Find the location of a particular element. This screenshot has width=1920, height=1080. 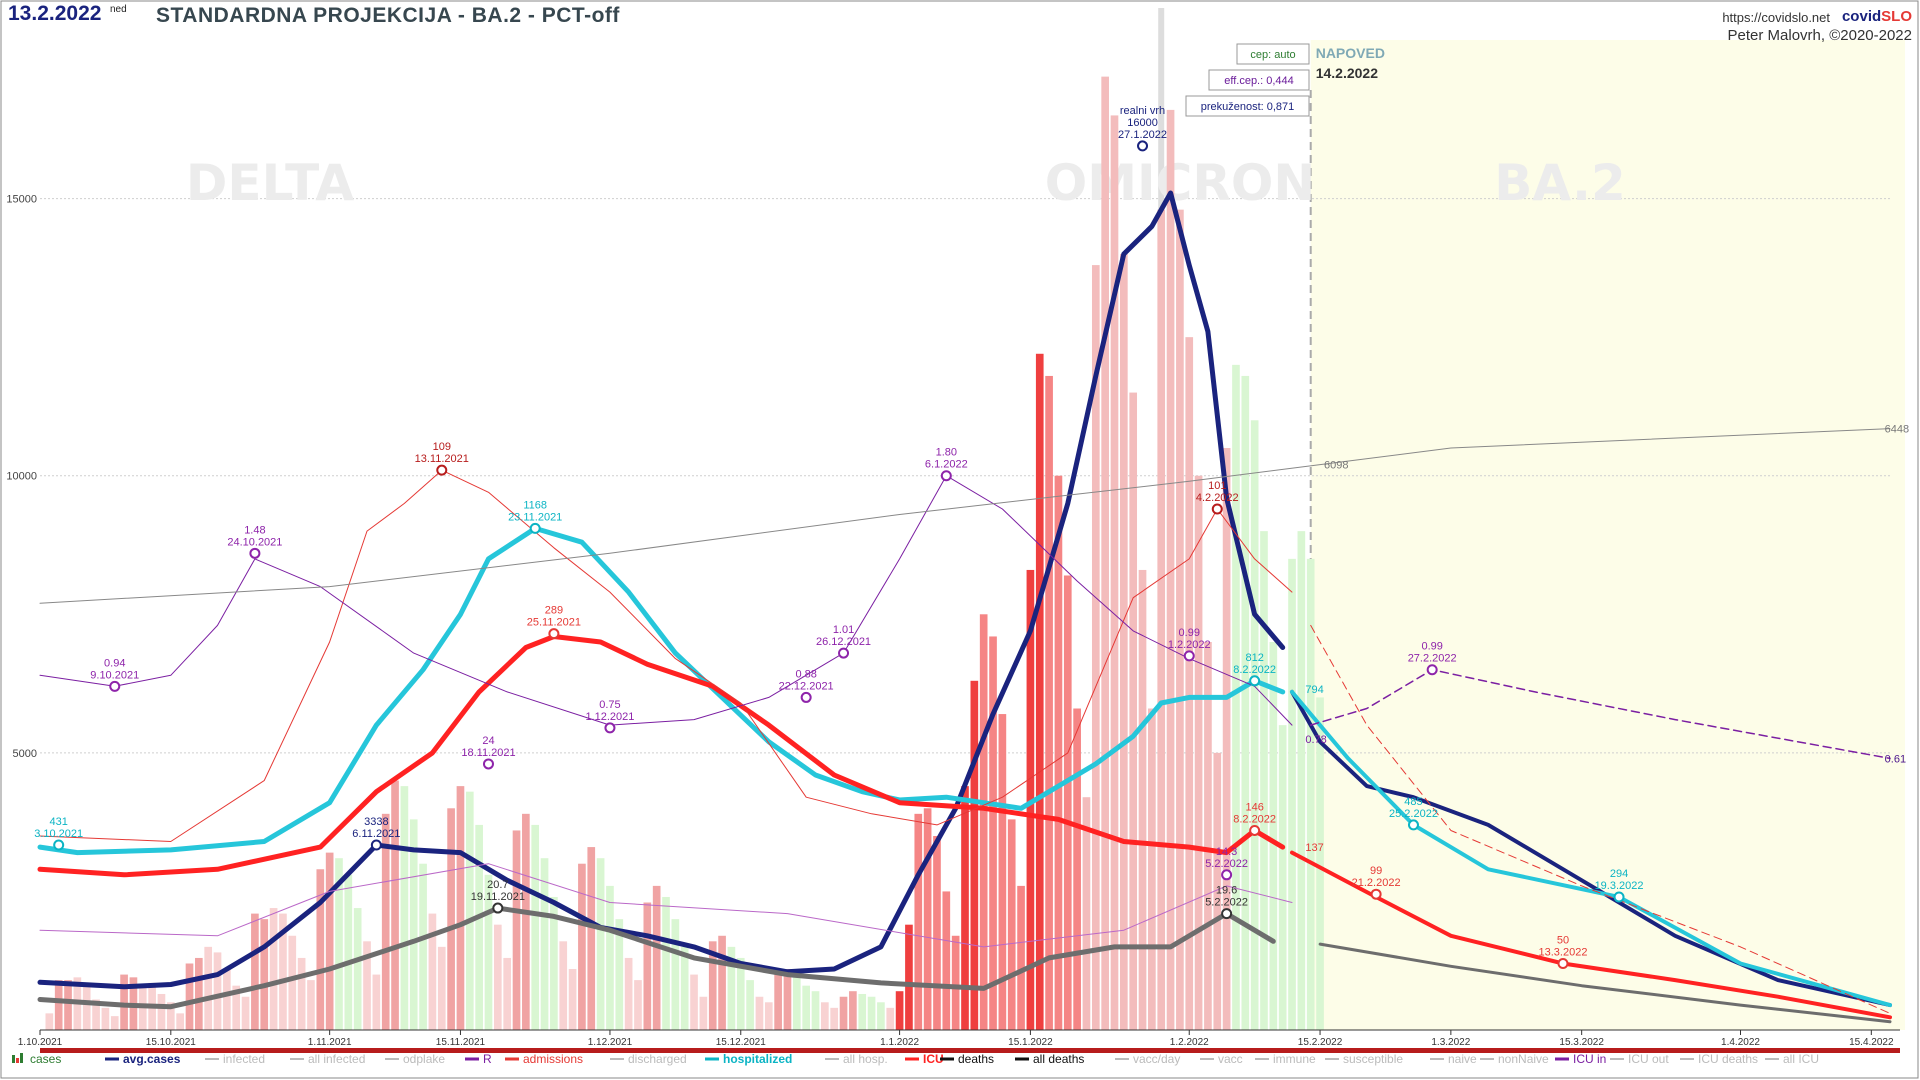

era-label: DELTA is located at coordinates (270, 183).